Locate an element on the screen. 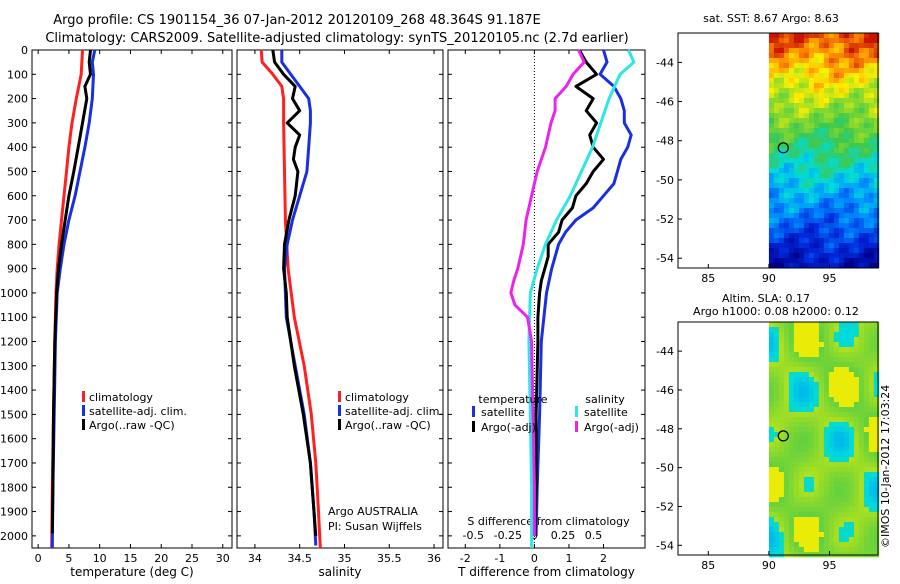  sla-map-title: Altim. SLA: 0.17 is located at coordinates (766, 298).